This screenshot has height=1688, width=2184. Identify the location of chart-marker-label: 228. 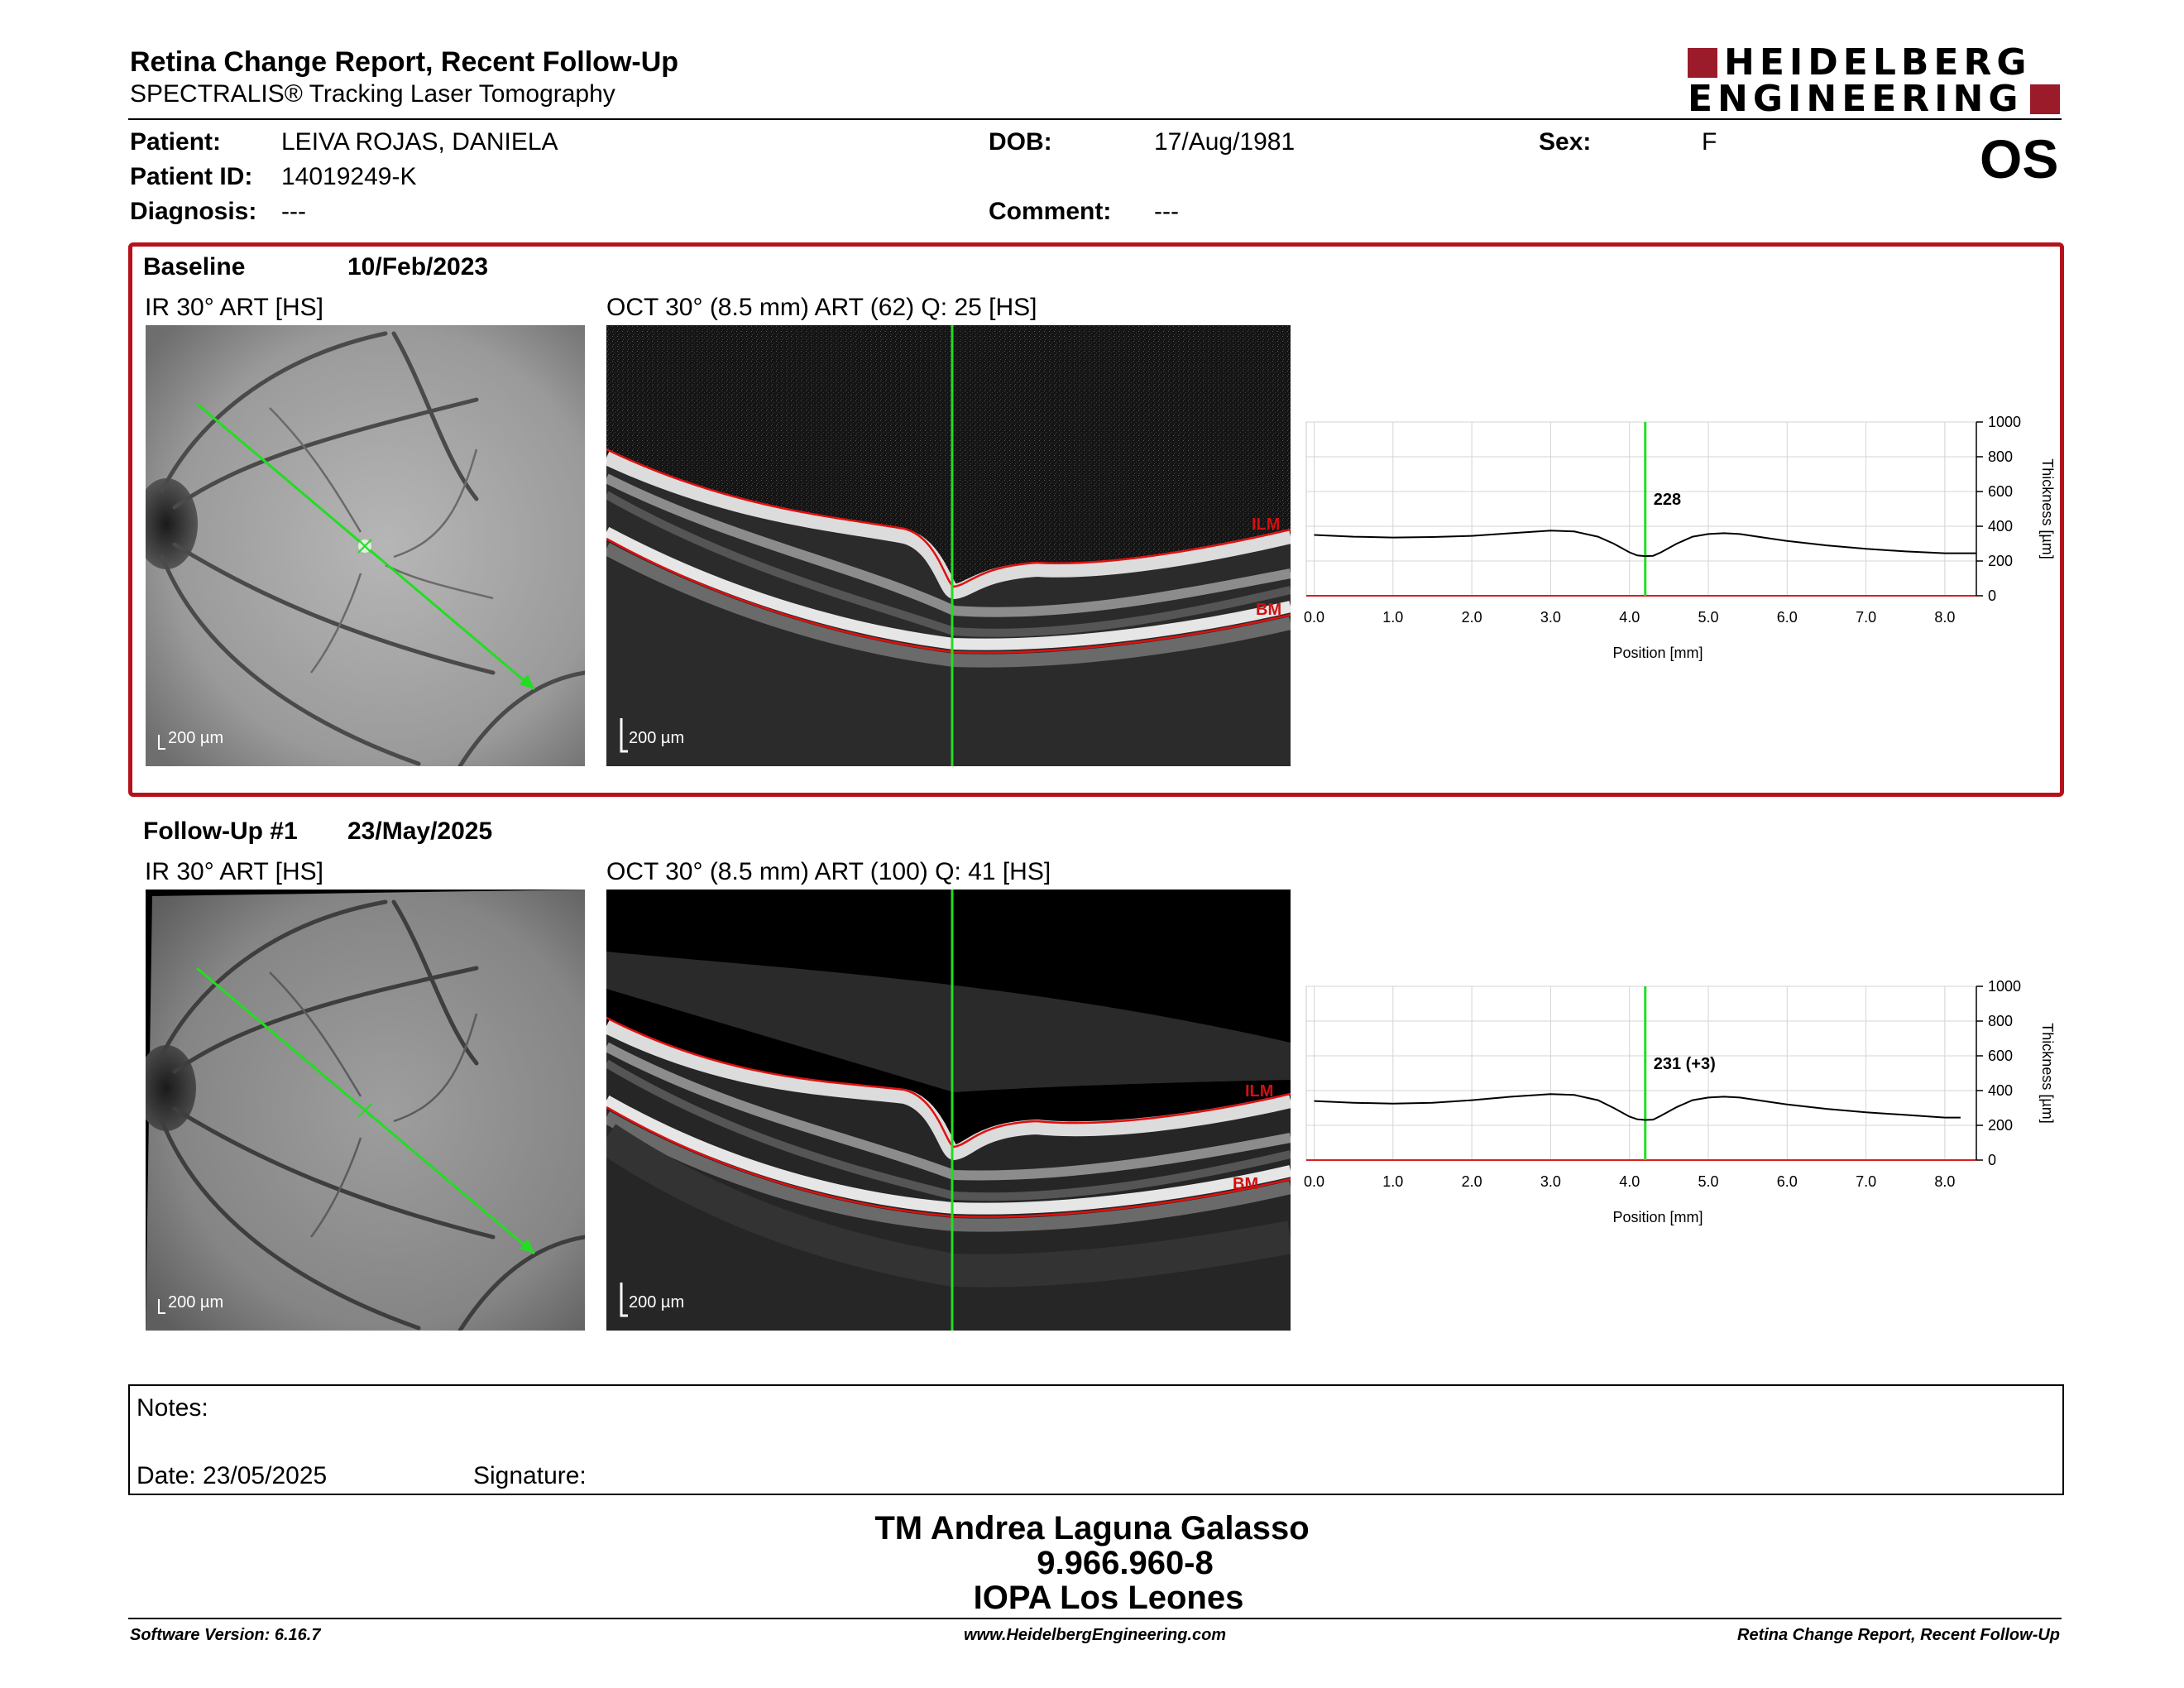
(1667, 500).